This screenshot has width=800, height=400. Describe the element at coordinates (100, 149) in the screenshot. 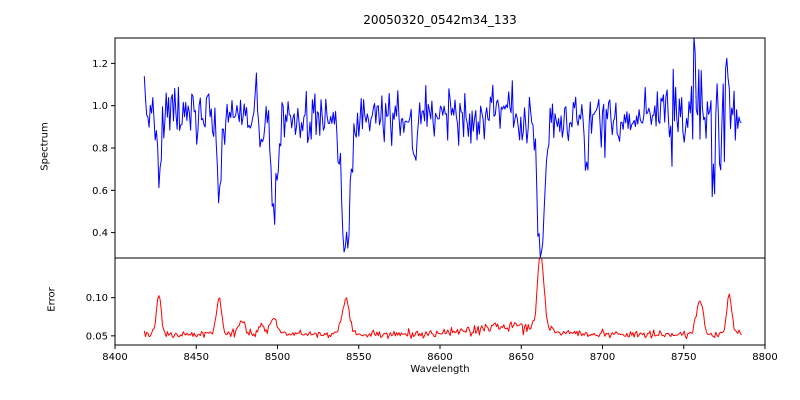

I see `spectrum-y-tick-label: 0.8` at that location.